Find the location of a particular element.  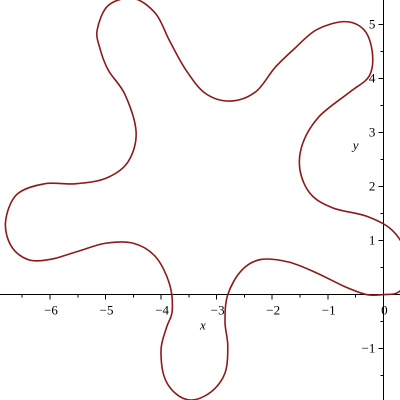

x-tick-label: −4 is located at coordinates (162, 310).